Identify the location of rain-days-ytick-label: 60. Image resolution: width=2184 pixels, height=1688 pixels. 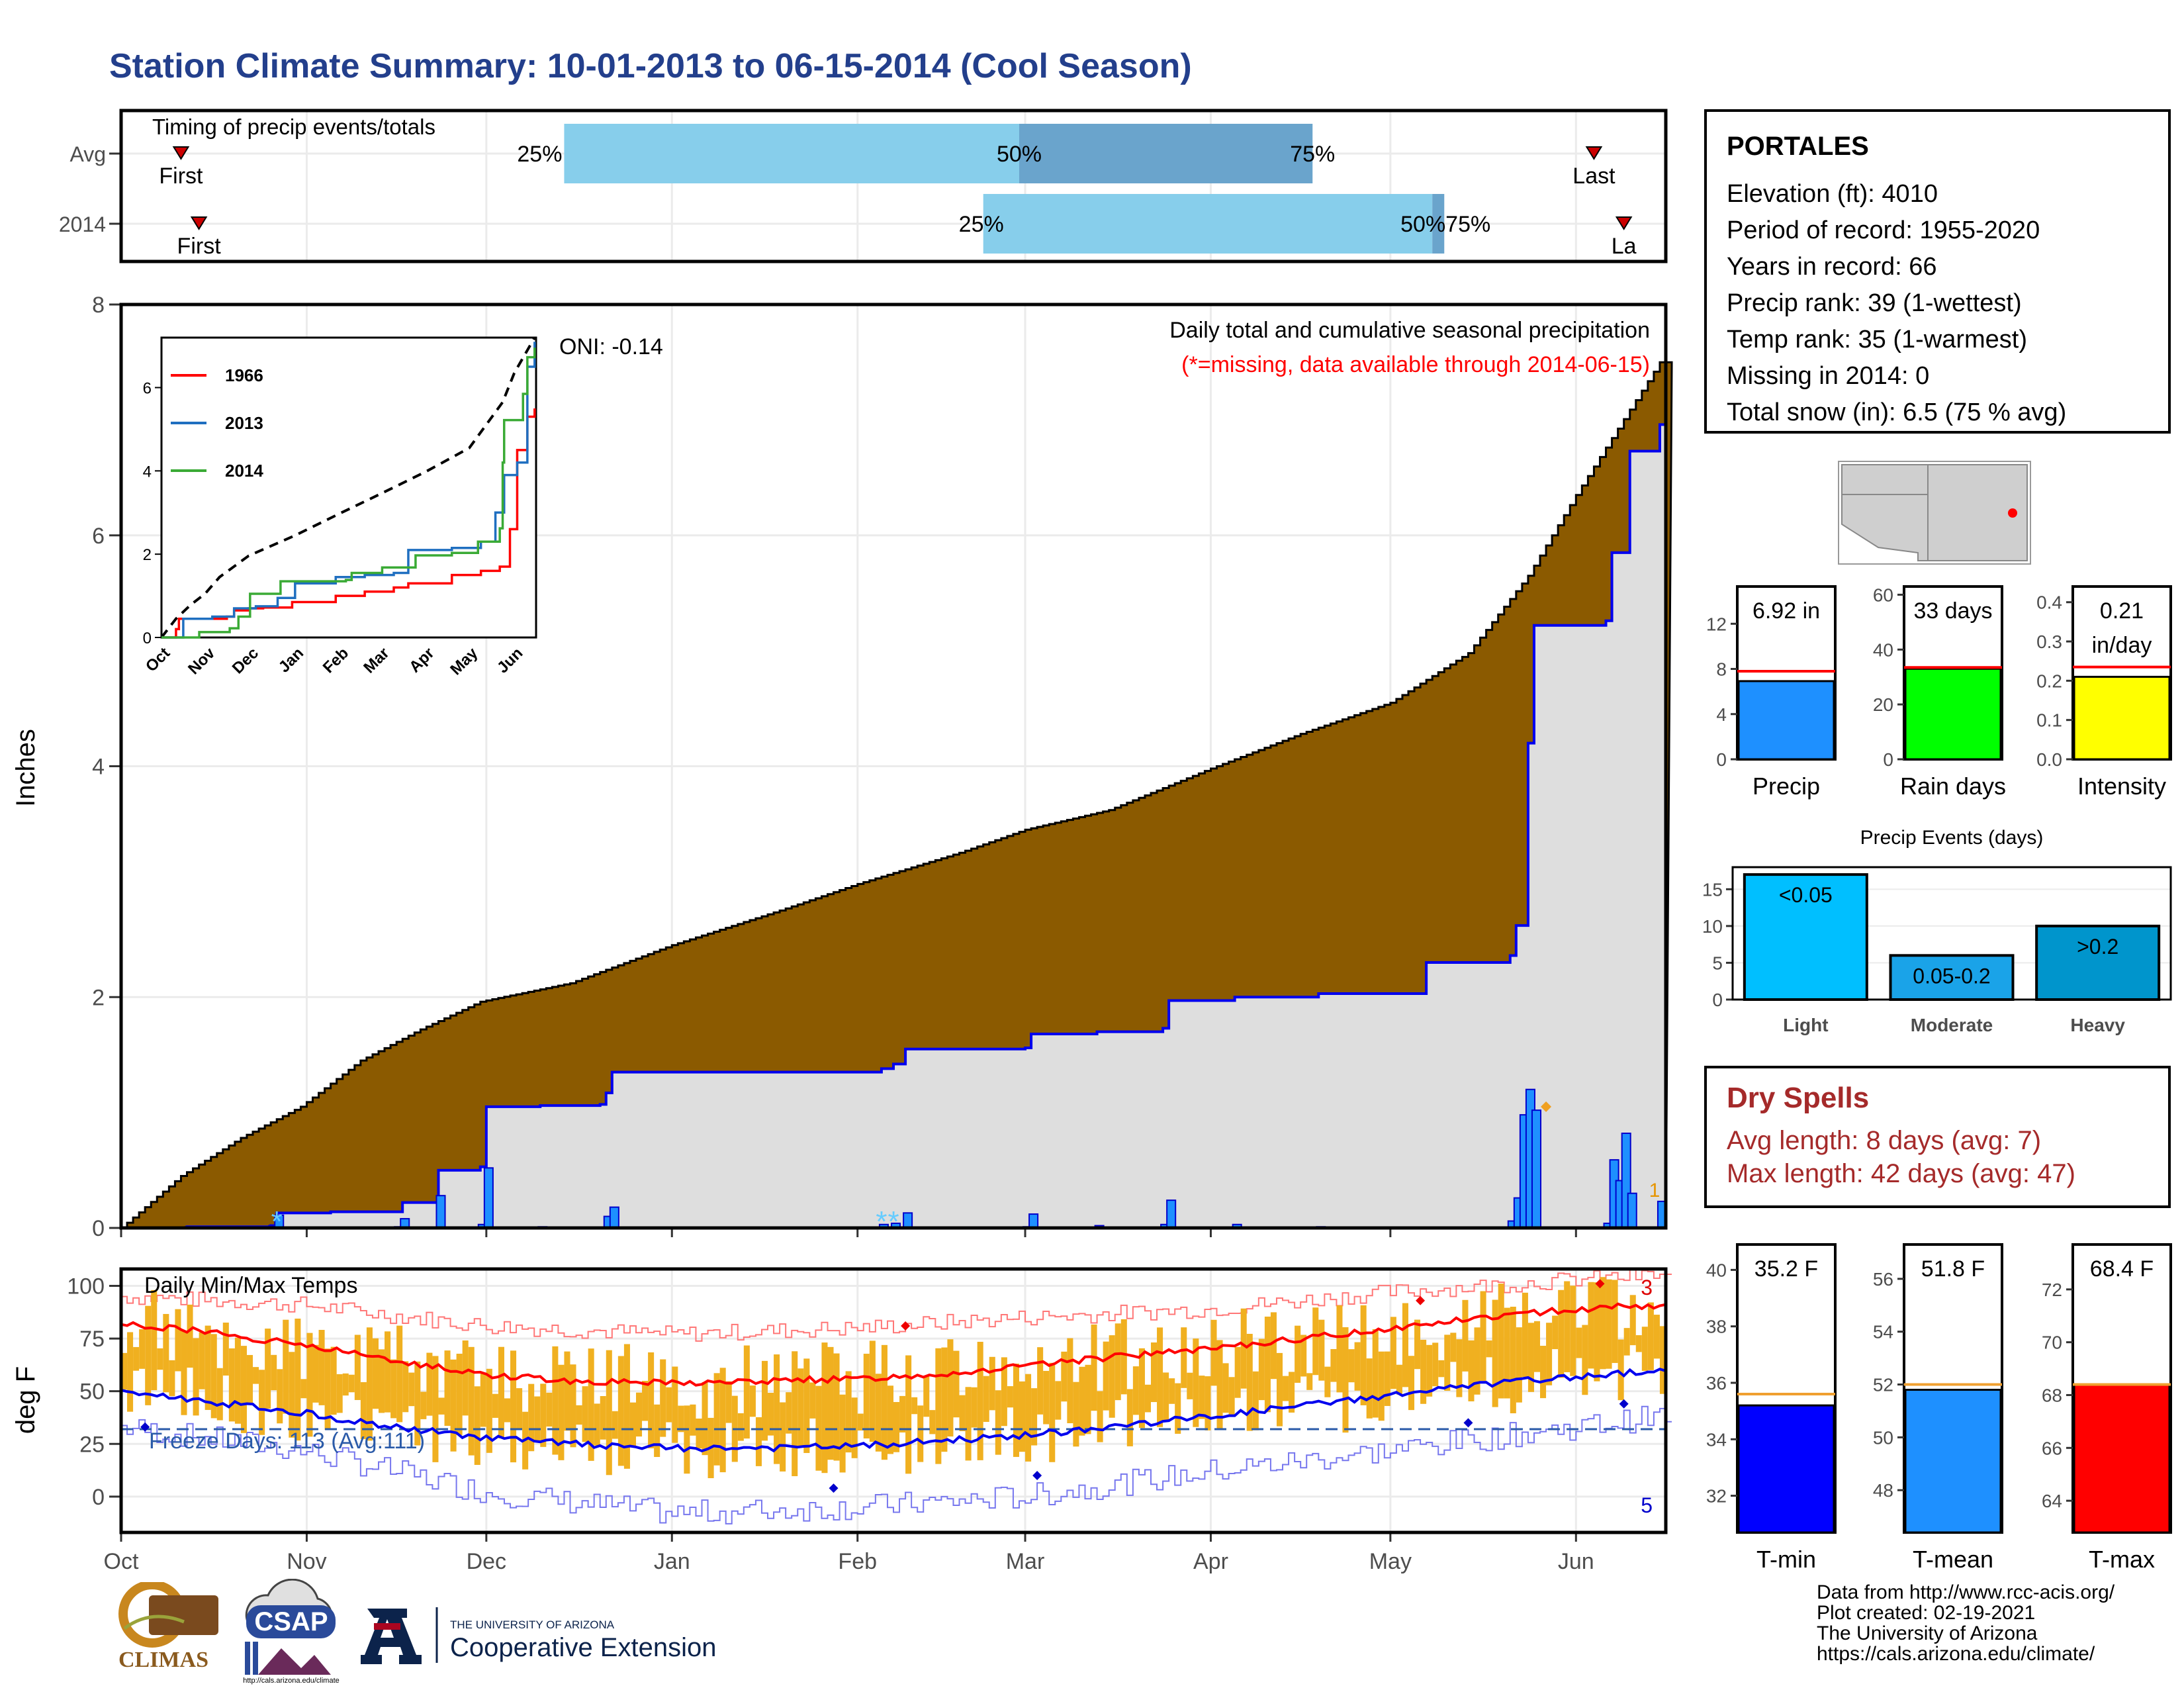
(1883, 595).